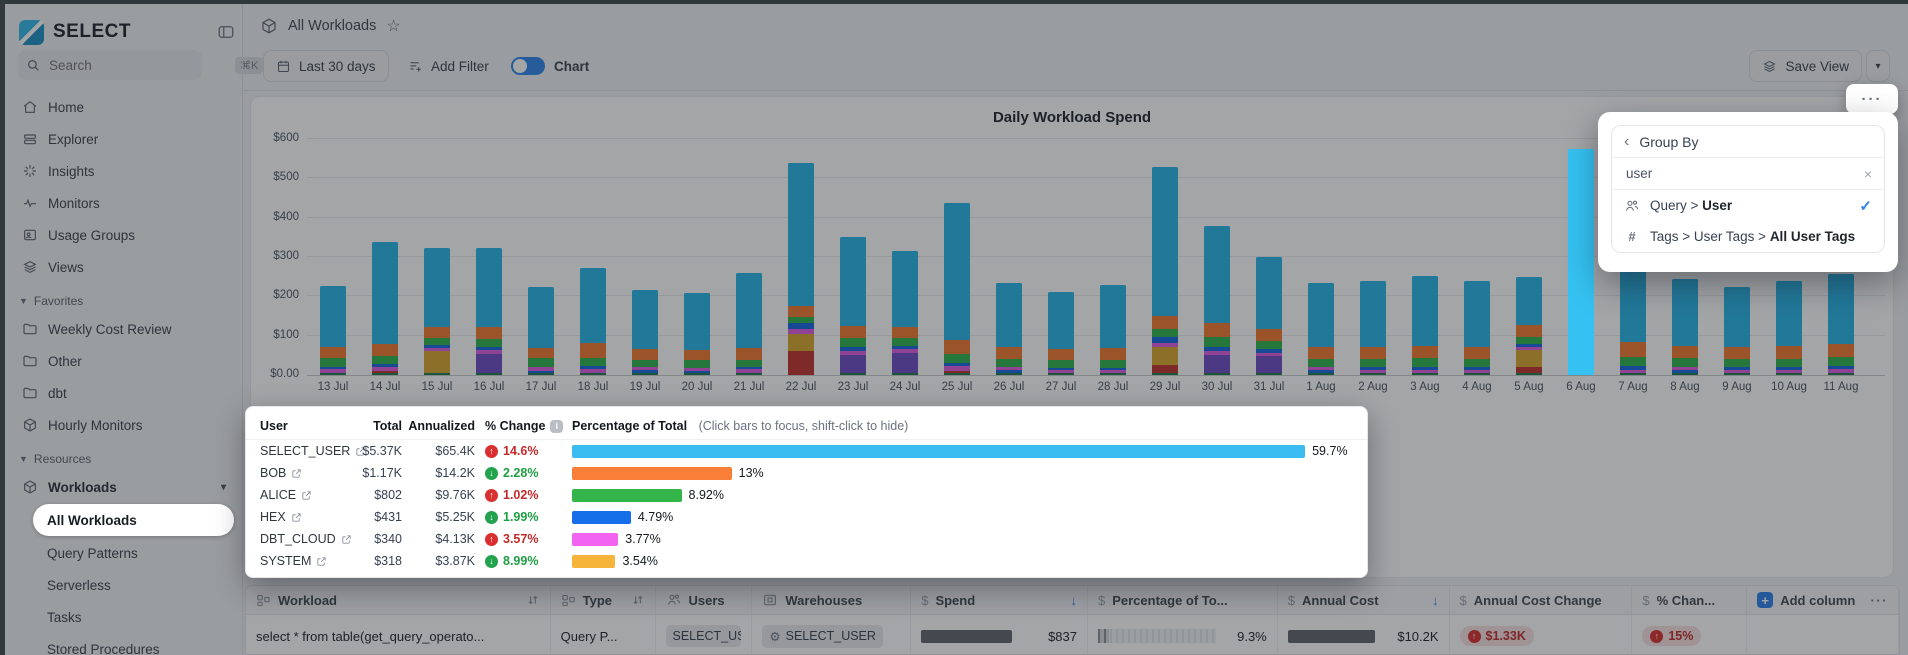 This screenshot has height=655, width=1908. Describe the element at coordinates (123, 107) in the screenshot. I see `sidebar-item-home: Home` at that location.